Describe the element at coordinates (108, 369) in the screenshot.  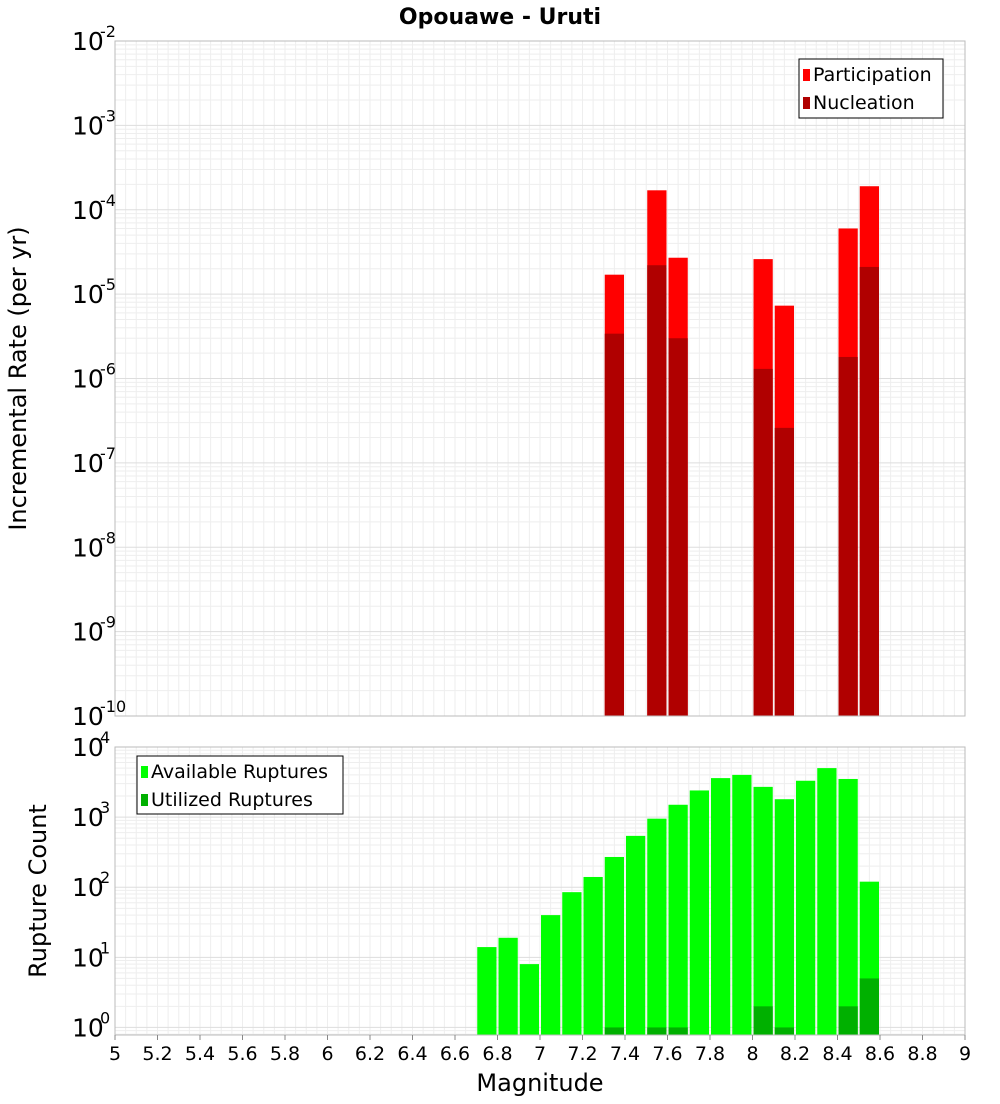
I see `y-tick-exponent: -6` at that location.